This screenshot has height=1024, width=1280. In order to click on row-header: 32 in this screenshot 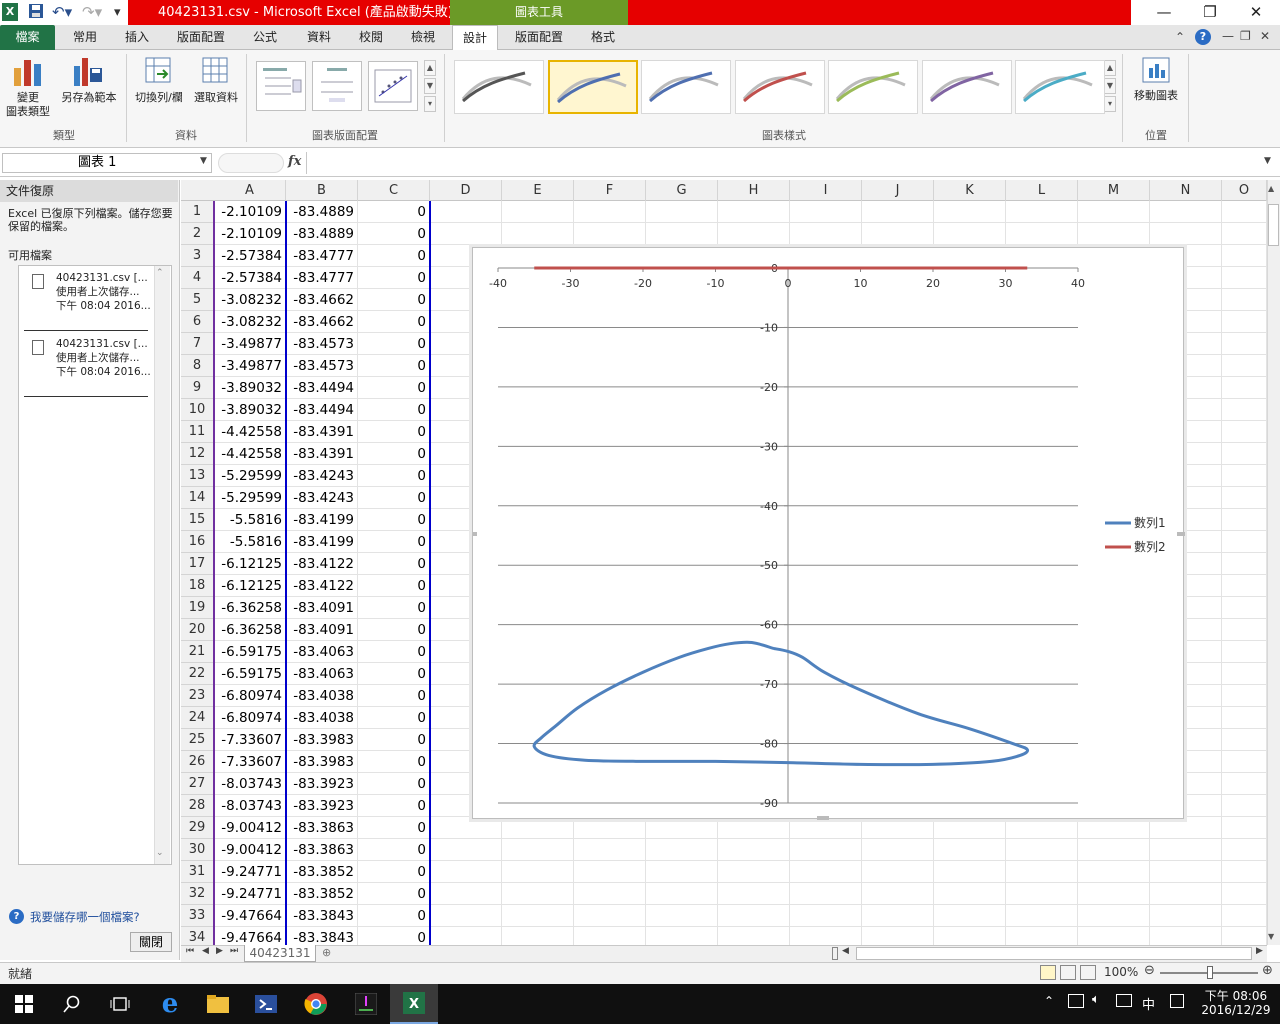, I will do `click(197, 894)`.